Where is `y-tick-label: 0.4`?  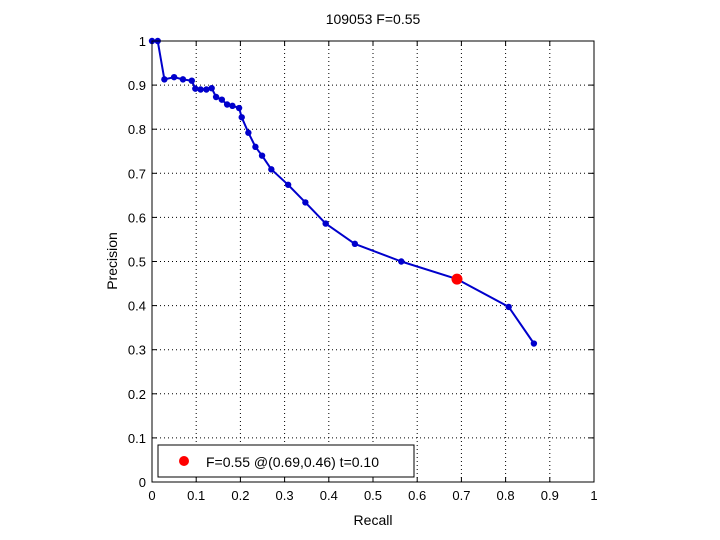
y-tick-label: 0.4 is located at coordinates (137, 306).